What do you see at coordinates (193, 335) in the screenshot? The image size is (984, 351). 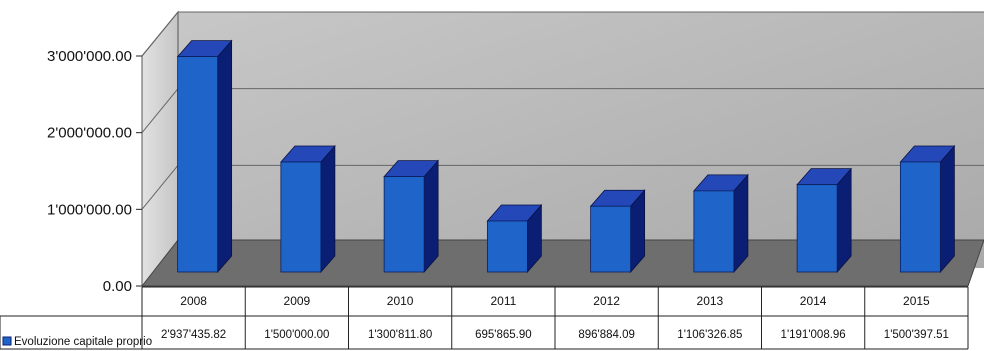 I see `data-label: 2'937'435.82` at bounding box center [193, 335].